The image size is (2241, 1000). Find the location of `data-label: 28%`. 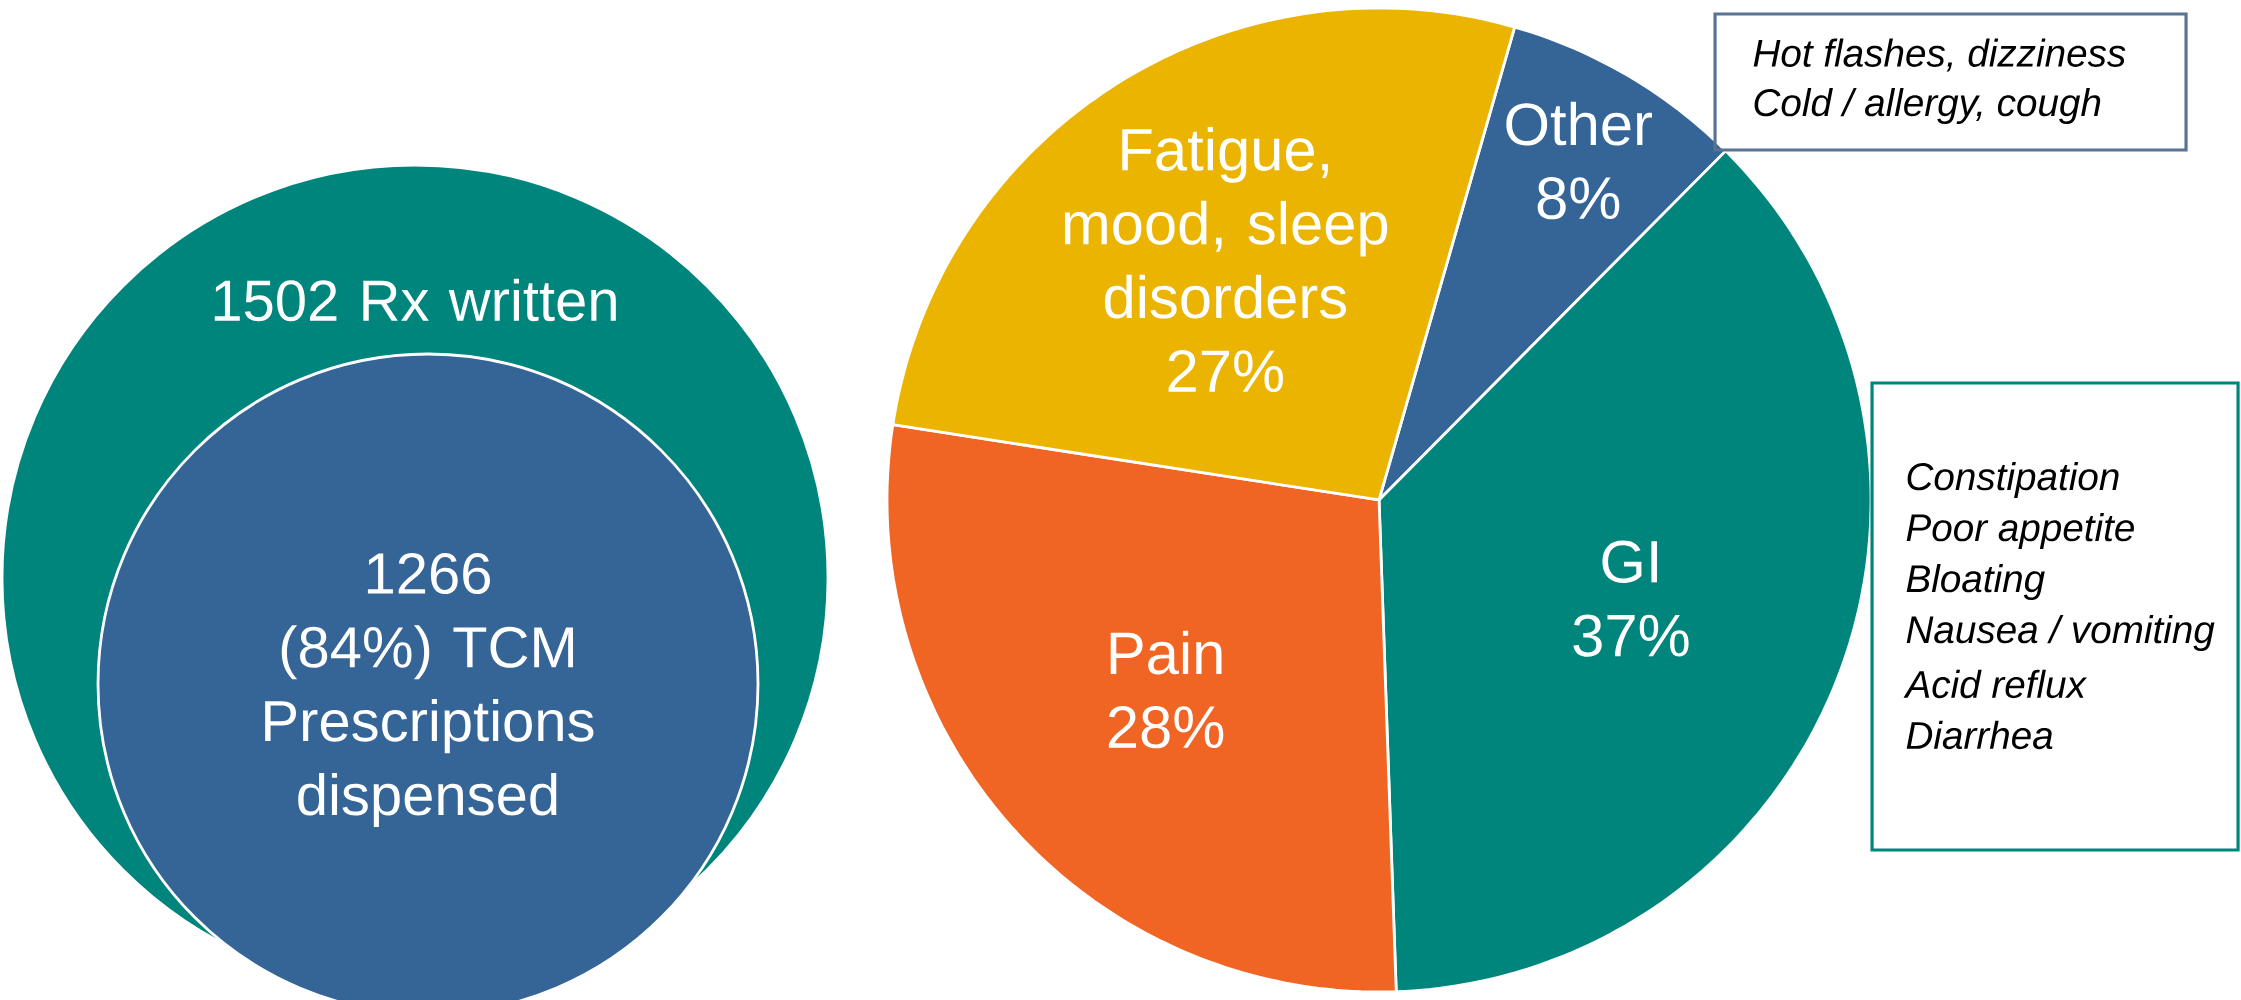

data-label: 28% is located at coordinates (1166, 727).